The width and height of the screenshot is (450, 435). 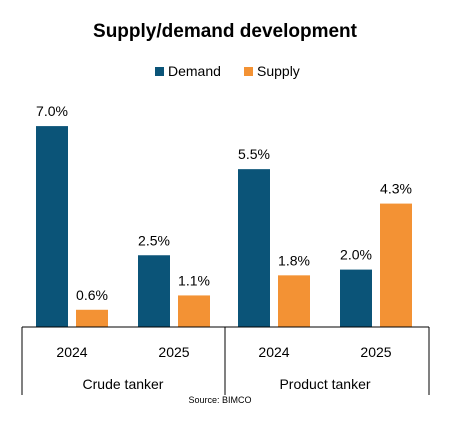 What do you see at coordinates (123, 384) in the screenshot?
I see `group-label-crude-tanker: Crude tanker` at bounding box center [123, 384].